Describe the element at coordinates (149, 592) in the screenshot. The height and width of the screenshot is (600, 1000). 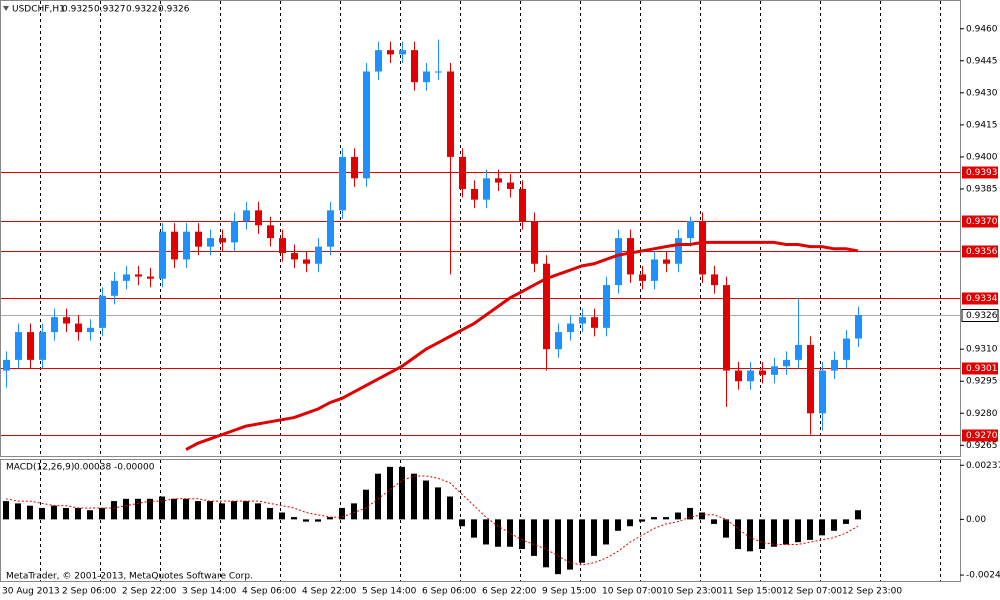
I see `x-tick-label: 2 Sep 22:00` at that location.